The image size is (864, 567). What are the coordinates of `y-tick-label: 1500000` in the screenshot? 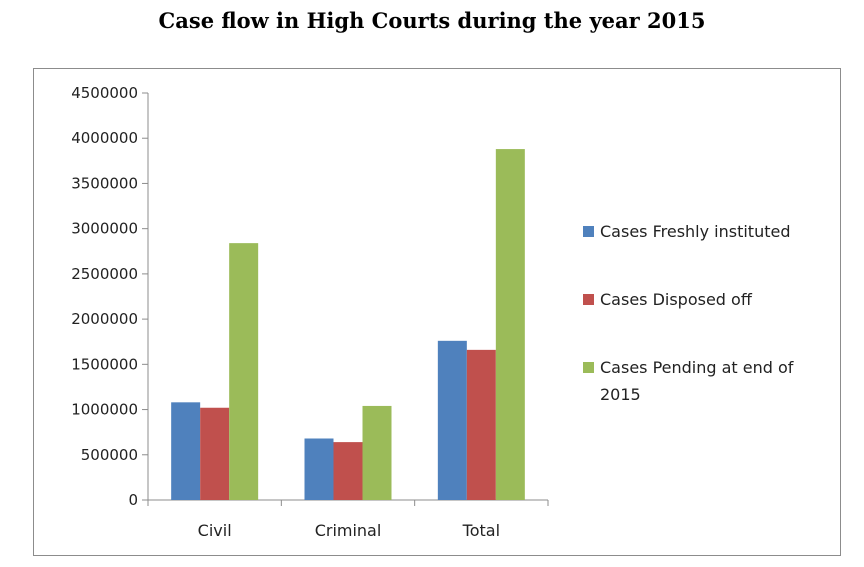 It's located at (104, 364).